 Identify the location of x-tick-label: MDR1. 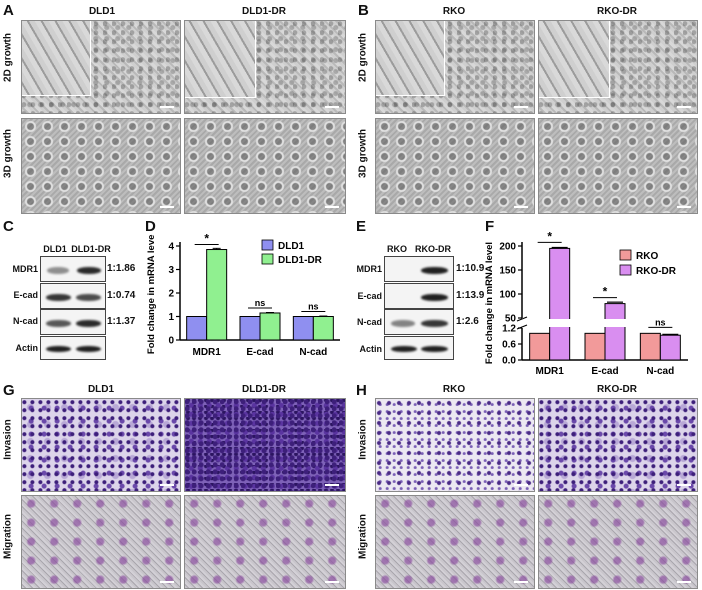
(549, 371).